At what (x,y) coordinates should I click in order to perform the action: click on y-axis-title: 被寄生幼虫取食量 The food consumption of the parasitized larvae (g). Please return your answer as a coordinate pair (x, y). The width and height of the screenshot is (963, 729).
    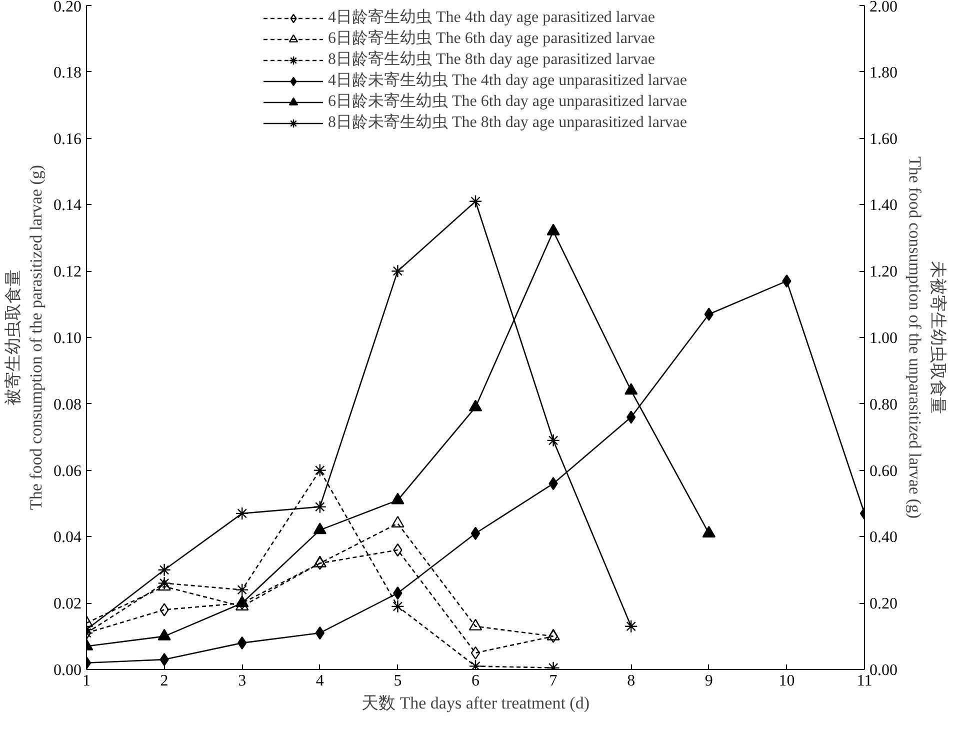
    Looking at the image, I should click on (25, 337).